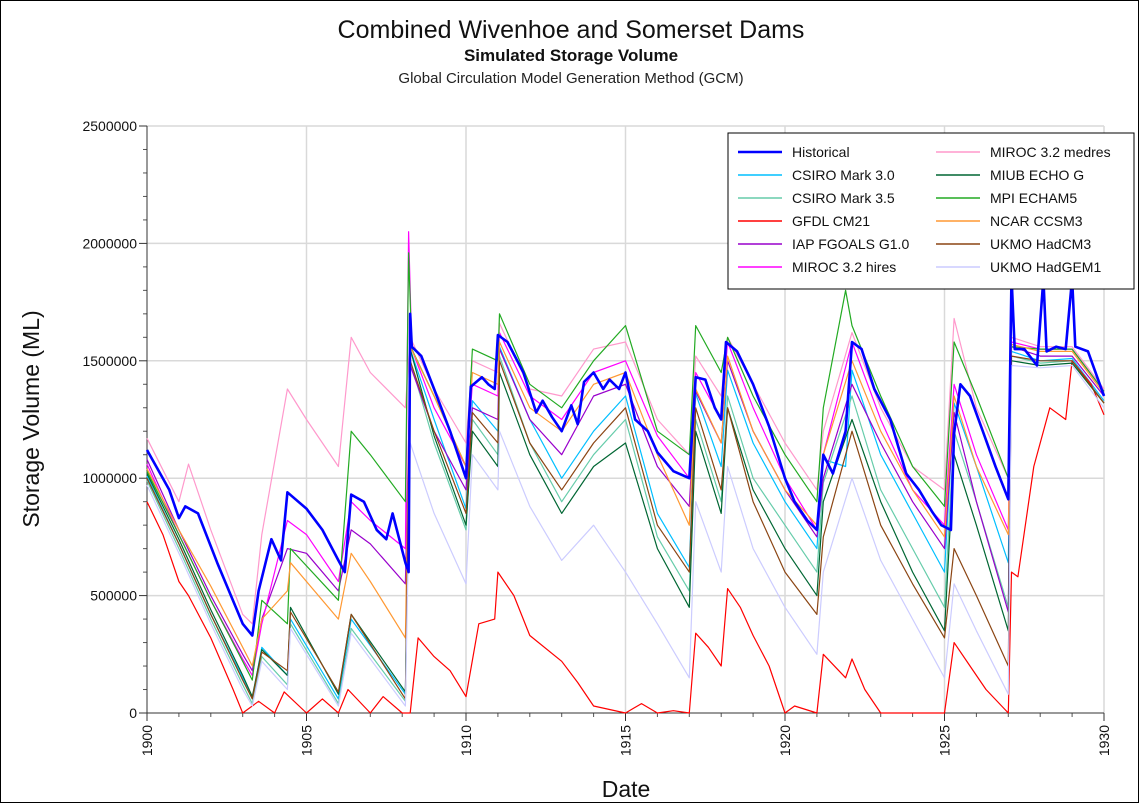  What do you see at coordinates (785, 740) in the screenshot?
I see `x-tick-label: 1920` at bounding box center [785, 740].